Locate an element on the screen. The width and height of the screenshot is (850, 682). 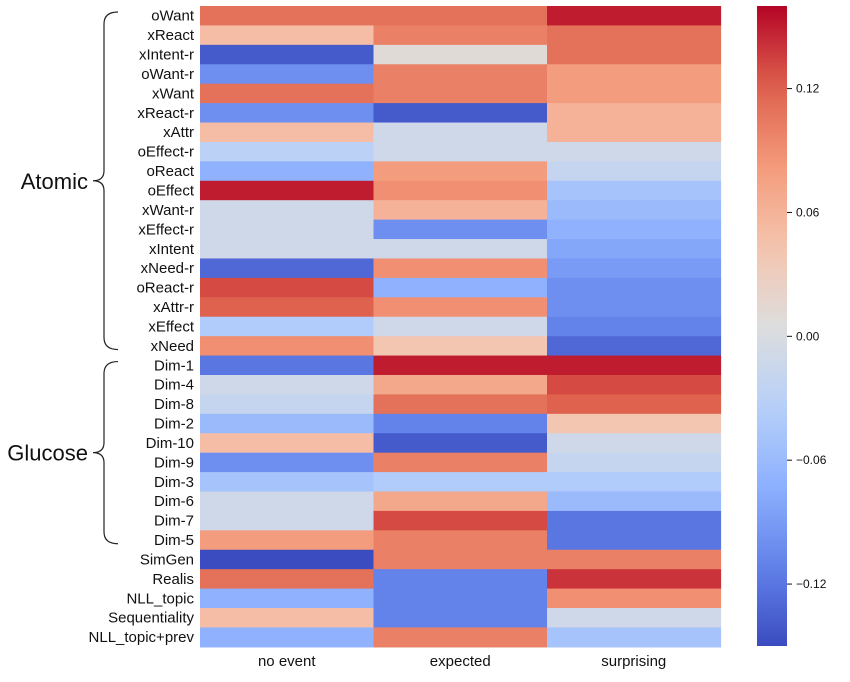
column-label: surprising is located at coordinates (633, 661).